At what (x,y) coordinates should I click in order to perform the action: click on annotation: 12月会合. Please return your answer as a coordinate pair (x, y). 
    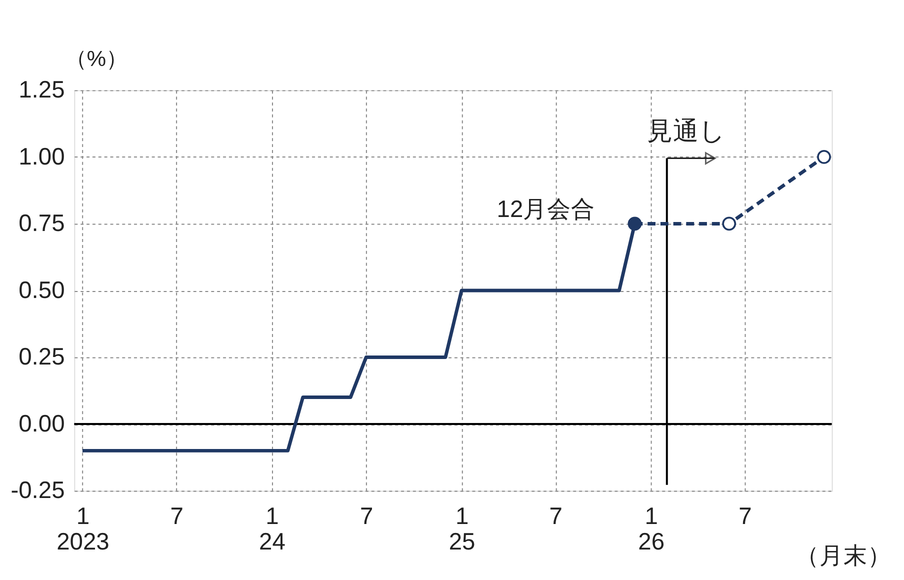
    Looking at the image, I should click on (546, 209).